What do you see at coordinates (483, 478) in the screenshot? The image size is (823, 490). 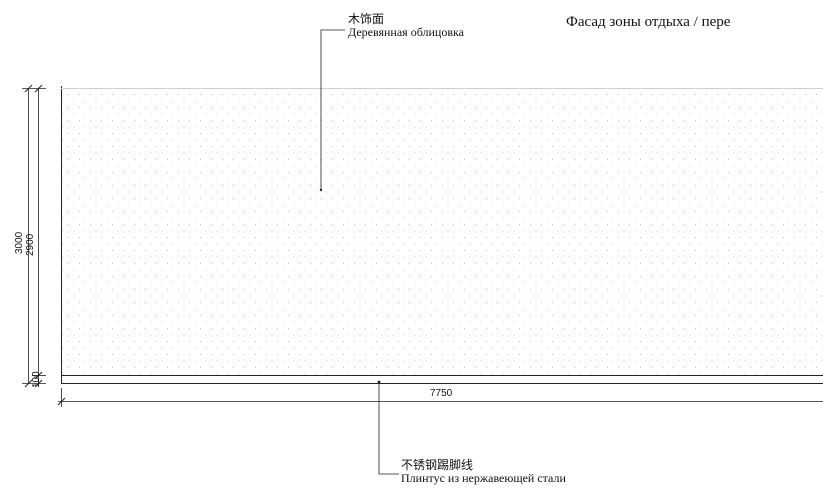 I see `callout-skirting-ru: Плинтус из нержавеющей стали` at bounding box center [483, 478].